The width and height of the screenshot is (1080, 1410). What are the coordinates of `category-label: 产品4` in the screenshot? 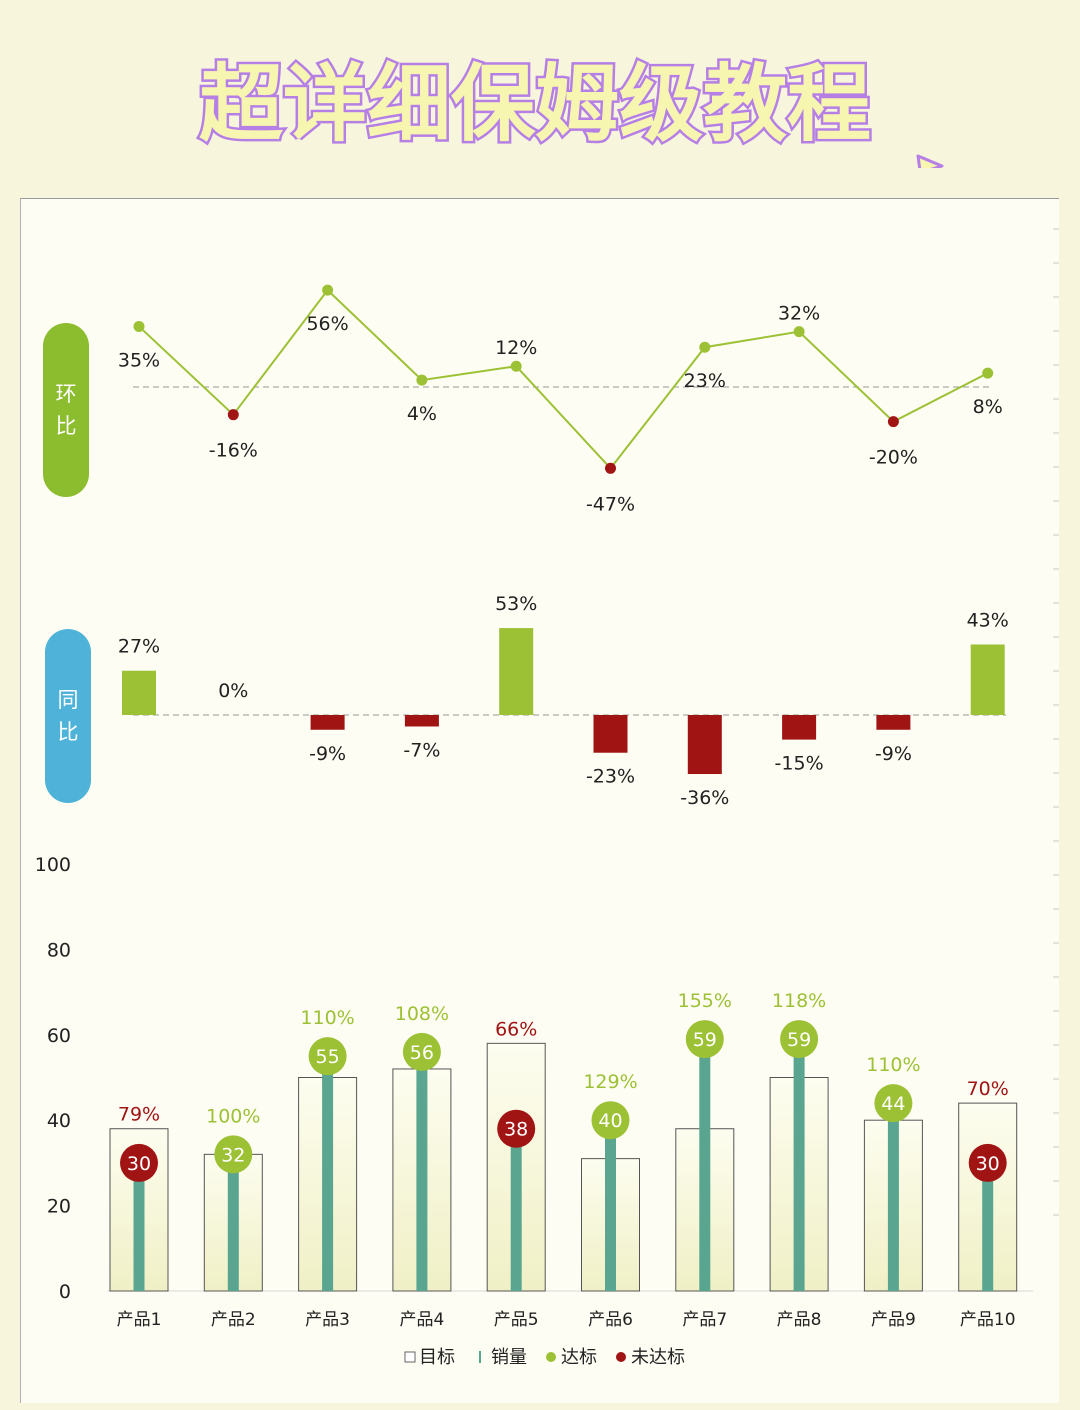 It's located at (421, 1320).